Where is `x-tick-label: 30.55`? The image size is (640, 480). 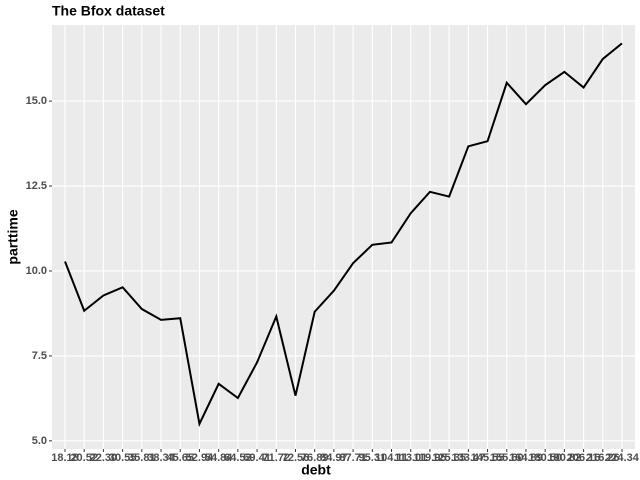
x-tick-label: 30.55 is located at coordinates (123, 458).